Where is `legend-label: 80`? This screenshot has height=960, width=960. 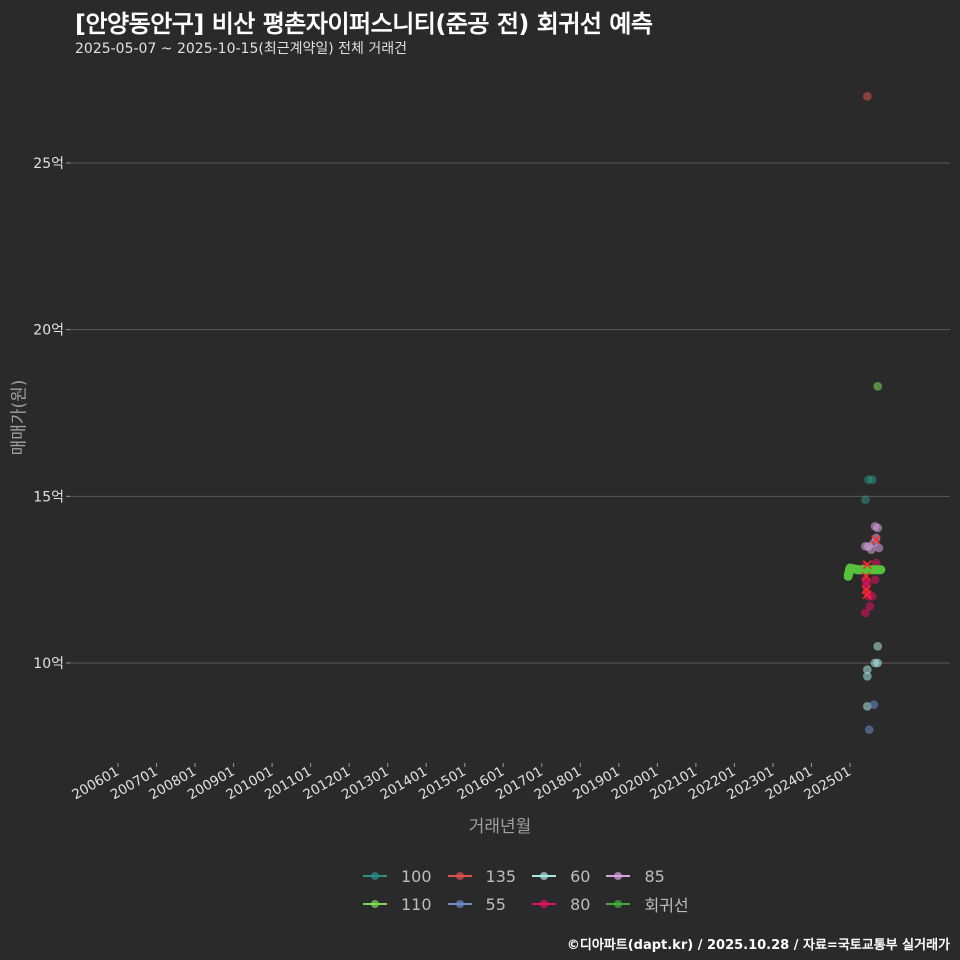
legend-label: 80 is located at coordinates (580, 904).